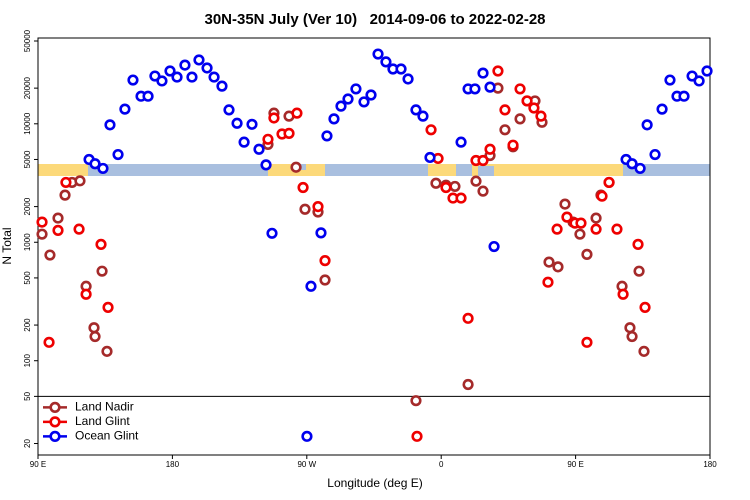 This screenshot has height=500, width=750. What do you see at coordinates (27, 443) in the screenshot?
I see `y-tick-label: 20` at bounding box center [27, 443].